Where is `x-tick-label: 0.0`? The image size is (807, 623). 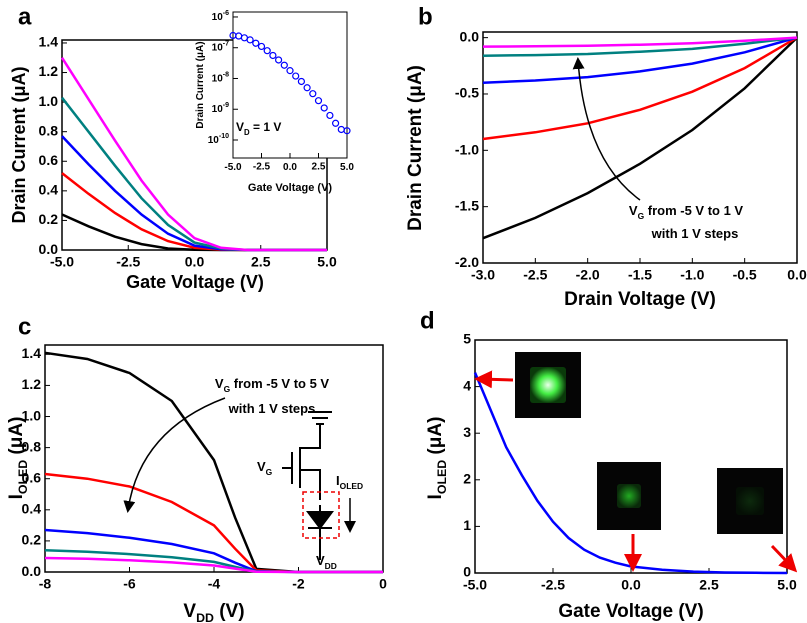
x-tick-label: 0.0 is located at coordinates (195, 261).